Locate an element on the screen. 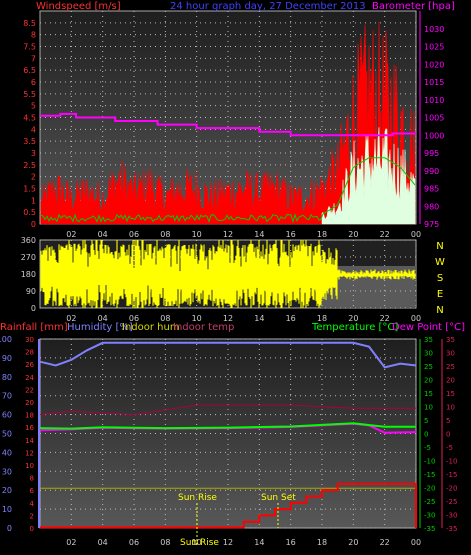 This screenshot has height=555, width=471. y-tick-label: 995 is located at coordinates (431, 153).